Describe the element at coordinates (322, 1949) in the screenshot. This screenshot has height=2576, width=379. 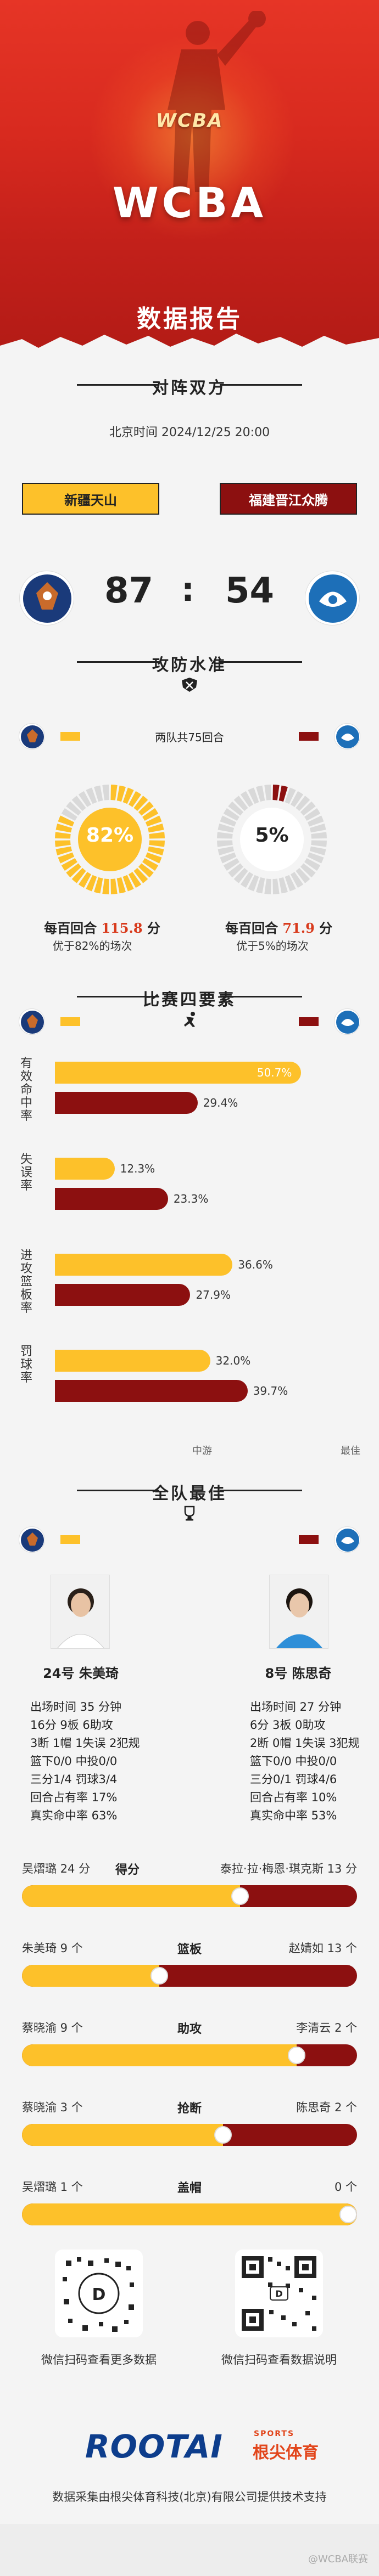
I see `compare-right-leader: 赵婧如 13 个` at that location.